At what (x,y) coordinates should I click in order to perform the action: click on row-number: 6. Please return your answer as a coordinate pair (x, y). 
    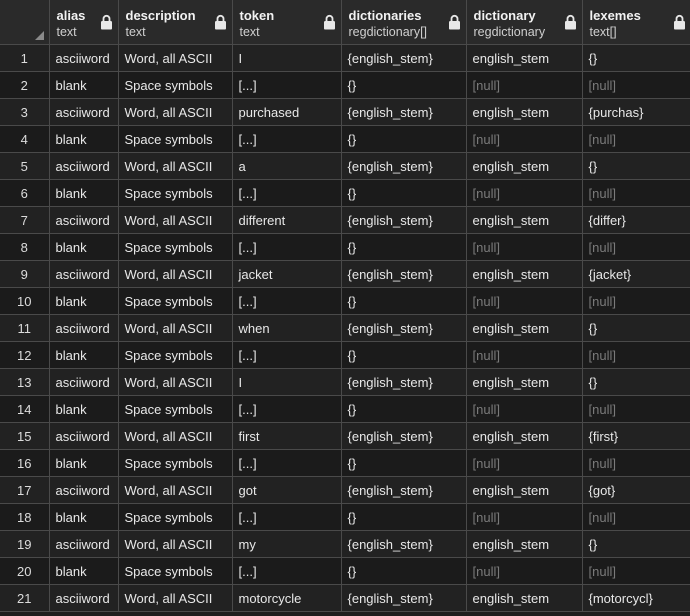
    Looking at the image, I should click on (25, 193).